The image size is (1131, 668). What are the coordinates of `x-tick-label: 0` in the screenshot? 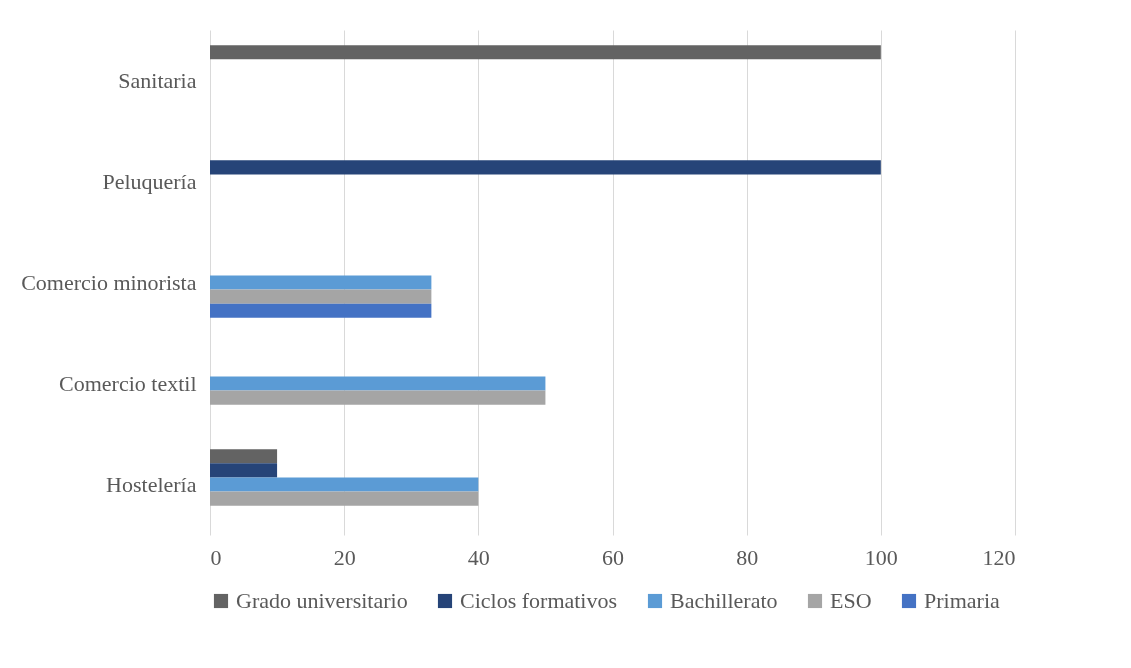 It's located at (216, 557).